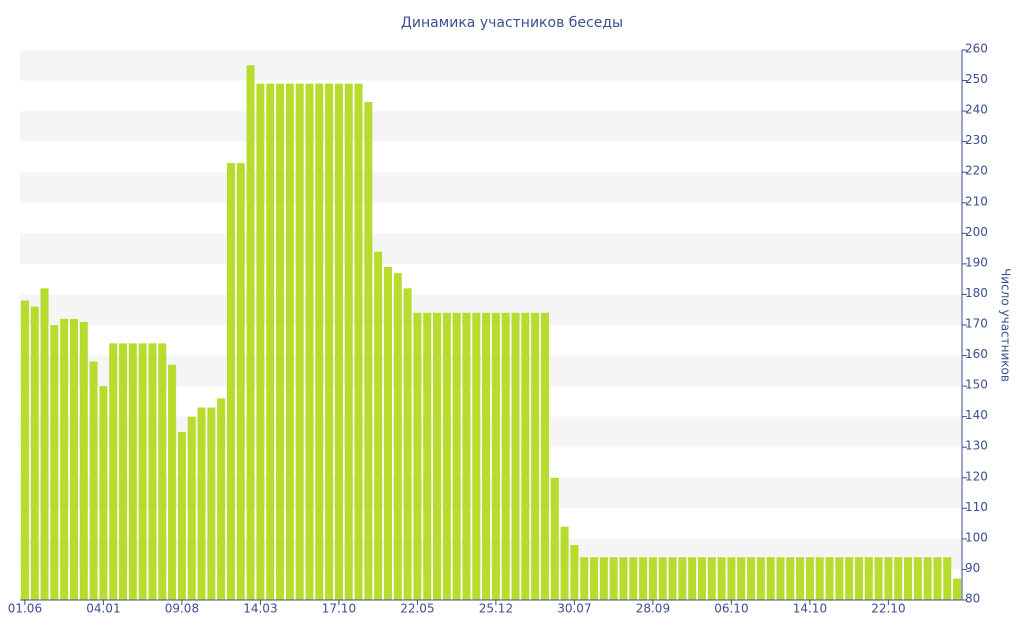 This screenshot has height=640, width=1024. Describe the element at coordinates (417, 609) in the screenshot. I see `x-tick-label: 22.05` at that location.